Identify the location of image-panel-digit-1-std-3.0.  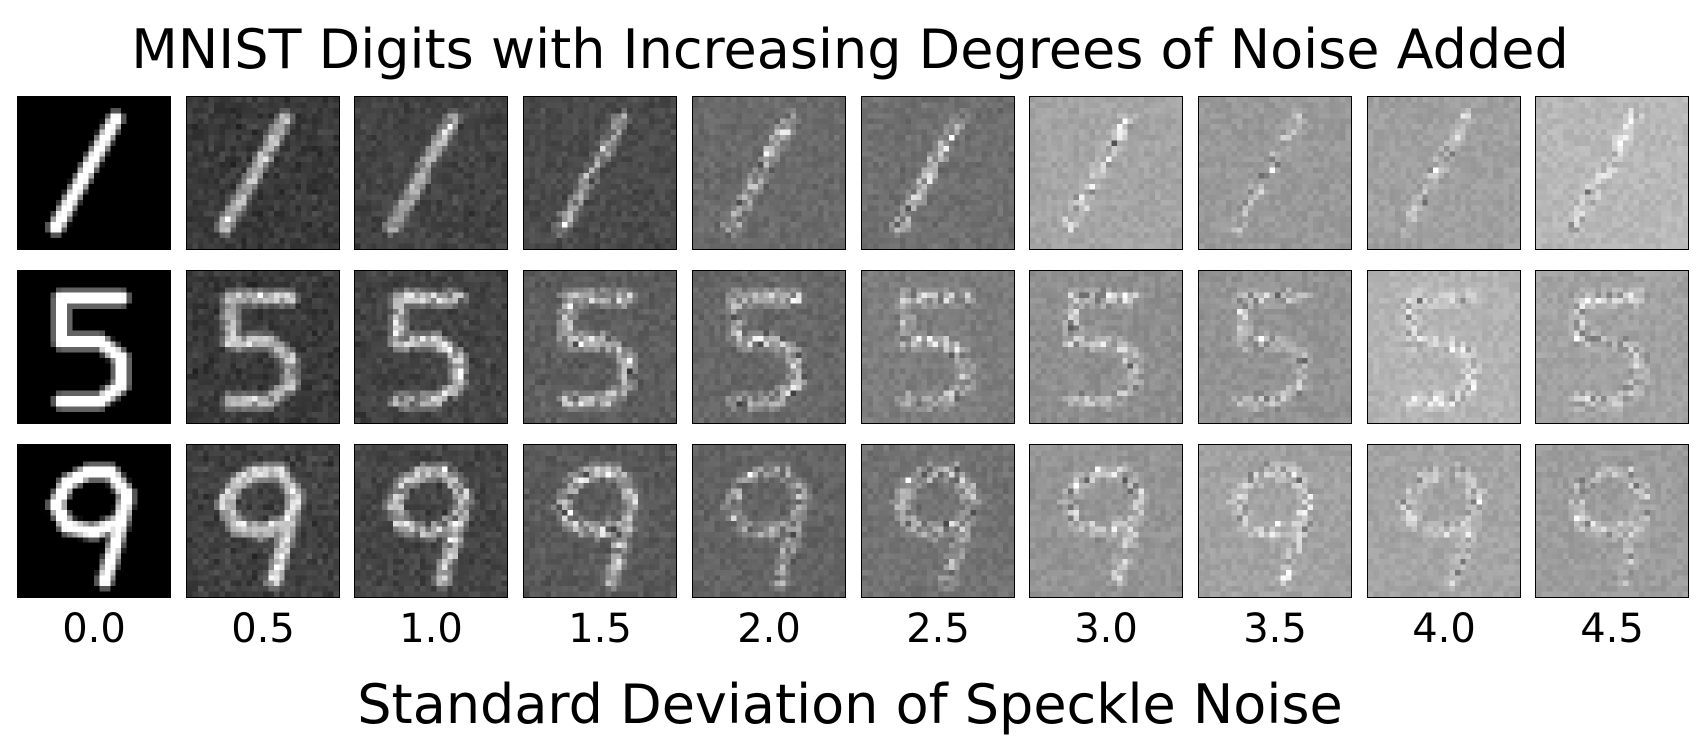
(1106, 173).